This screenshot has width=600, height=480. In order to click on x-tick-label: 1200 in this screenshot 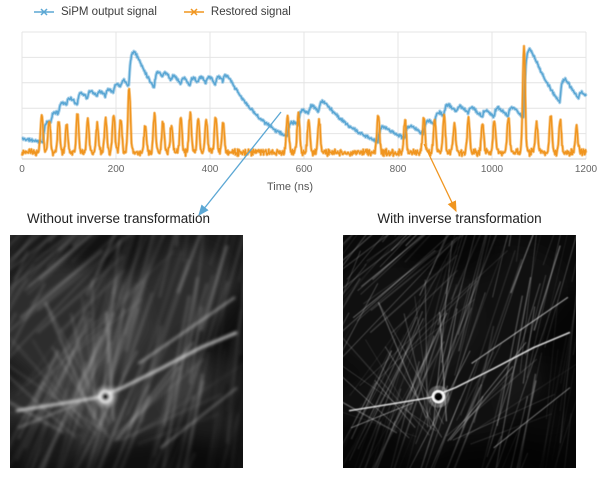, I will do `click(586, 169)`.